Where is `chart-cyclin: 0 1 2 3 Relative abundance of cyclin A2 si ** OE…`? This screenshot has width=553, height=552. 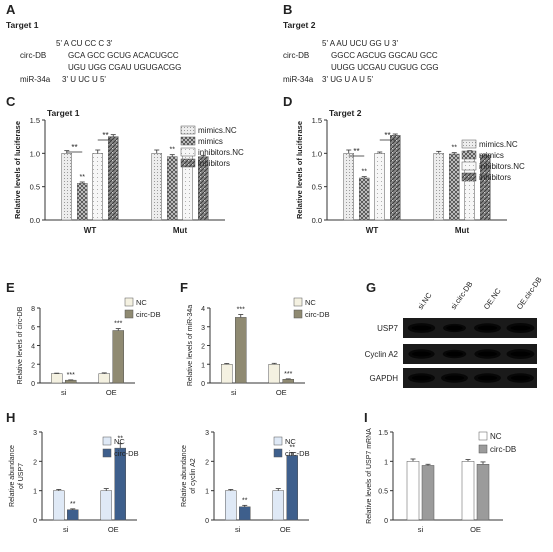 chart-cyclin: 0 1 2 3 Relative abundance of cyclin A2 si ** OE… is located at coordinates (245, 482).